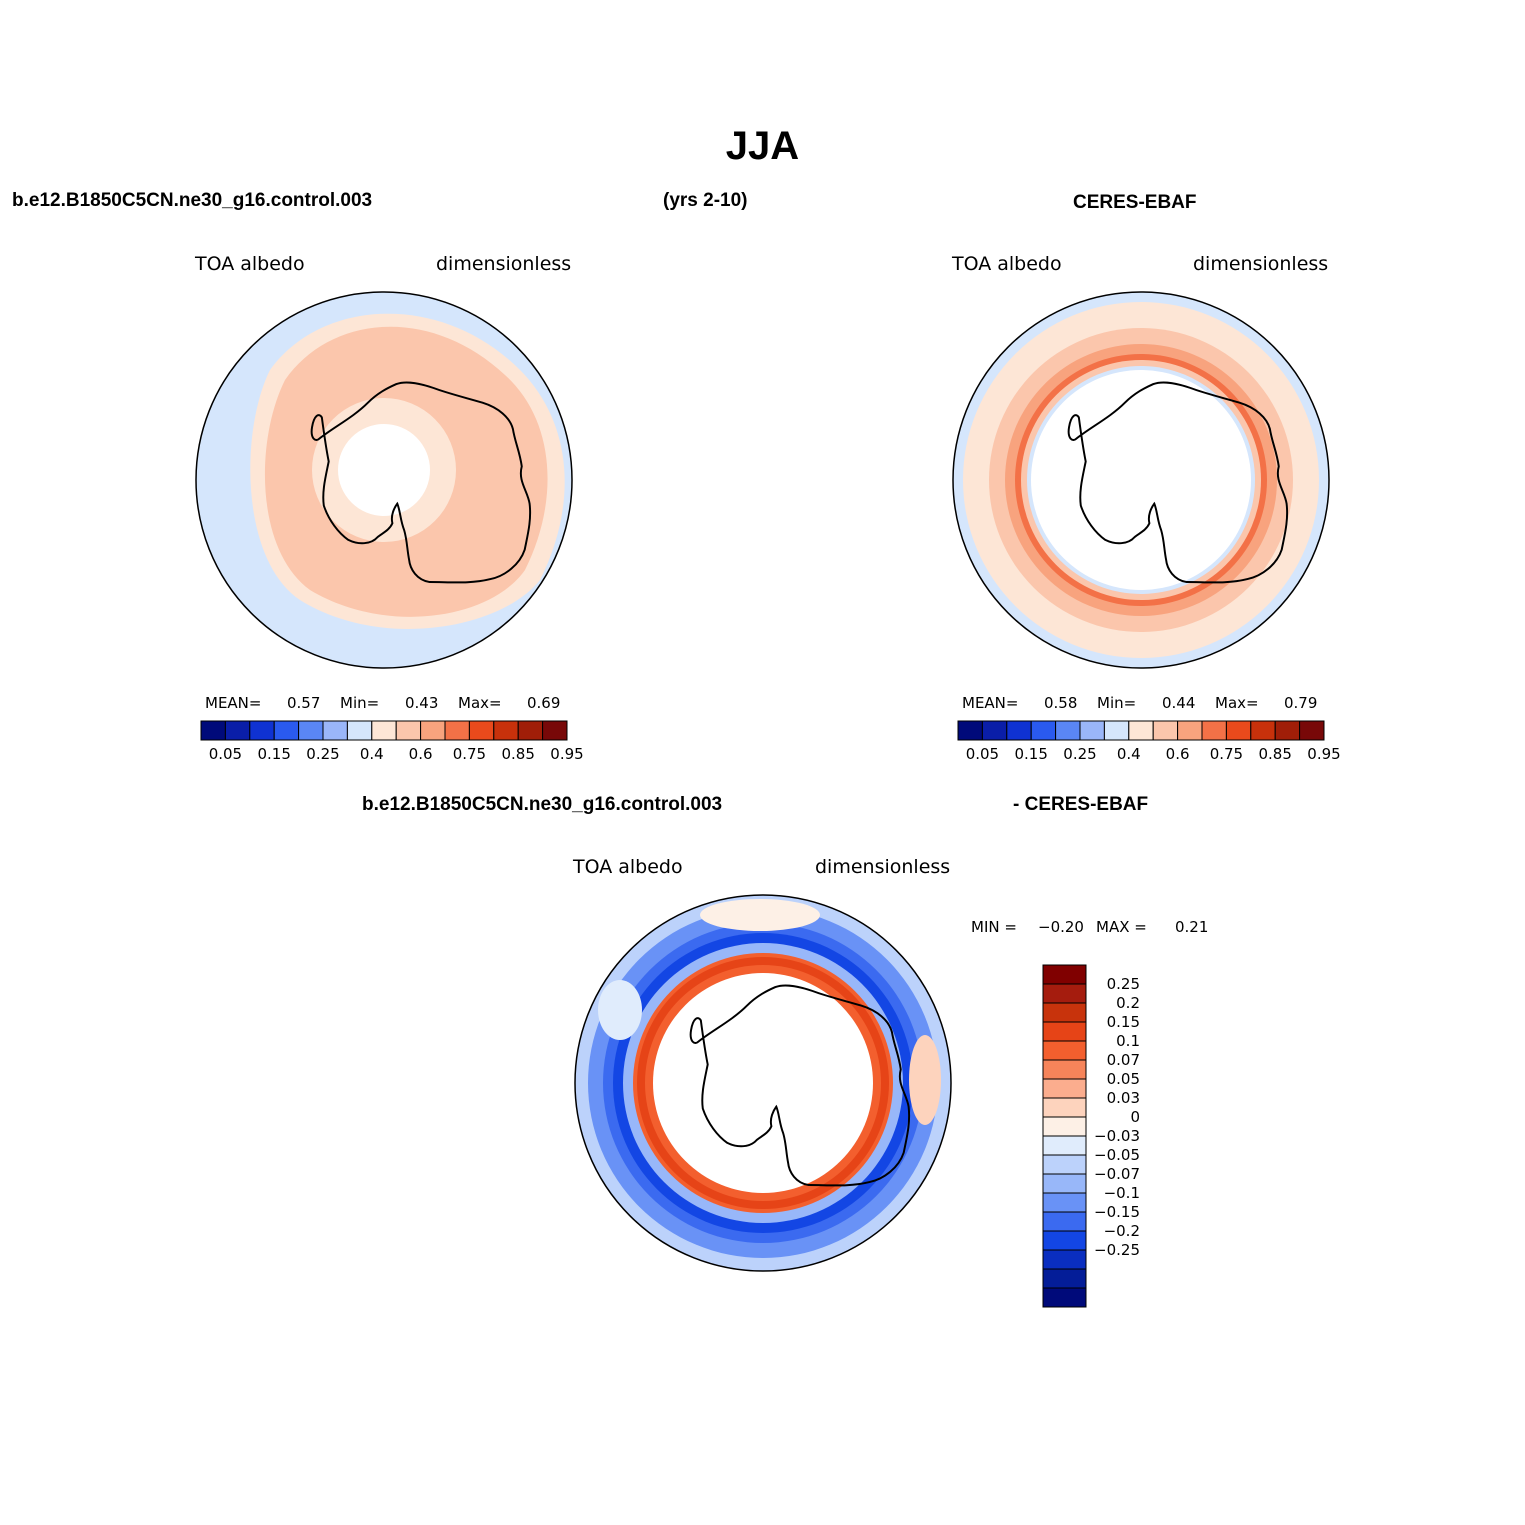 Image resolution: width=1525 pixels, height=1525 pixels. I want to click on colorbar-panel1-tick-label: 0.05, so click(225, 754).